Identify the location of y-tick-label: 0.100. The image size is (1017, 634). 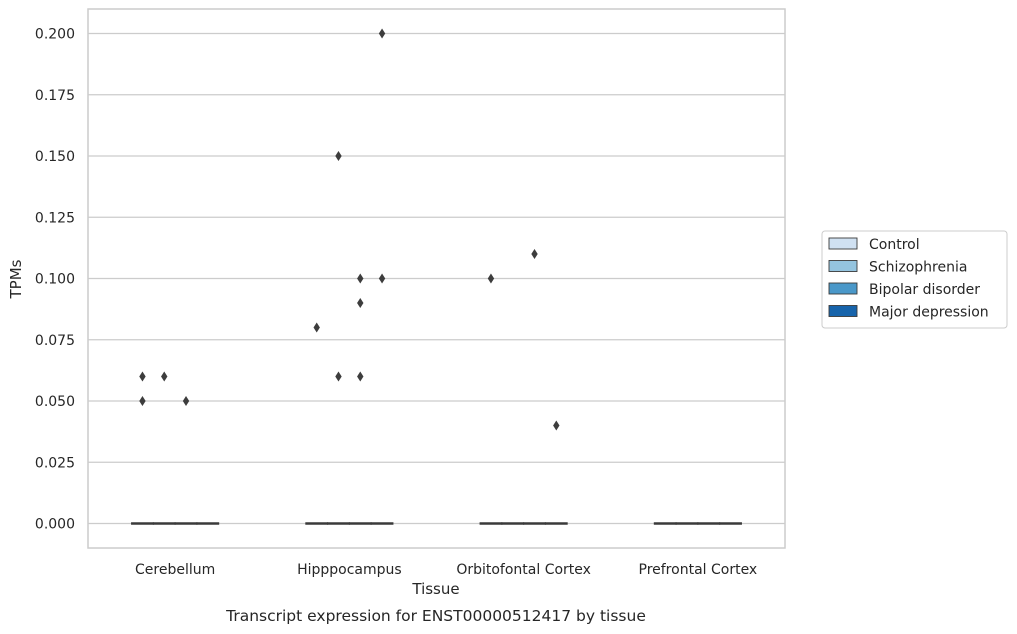
(55, 280).